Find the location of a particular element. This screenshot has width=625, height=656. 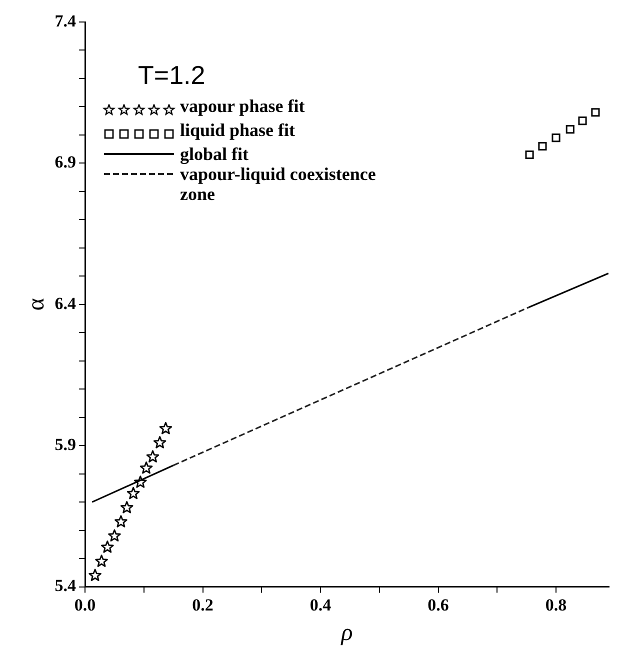

y-axis-title: α is located at coordinates (37, 304).